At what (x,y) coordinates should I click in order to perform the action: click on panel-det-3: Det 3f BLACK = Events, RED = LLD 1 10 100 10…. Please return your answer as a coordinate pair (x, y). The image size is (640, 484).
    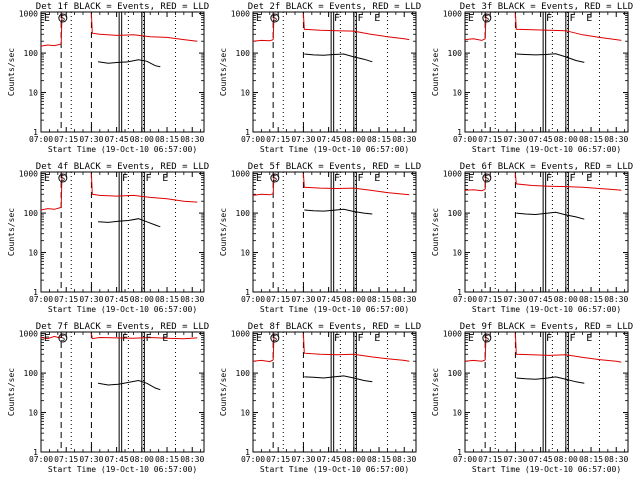
    Looking at the image, I should click on (532, 78).